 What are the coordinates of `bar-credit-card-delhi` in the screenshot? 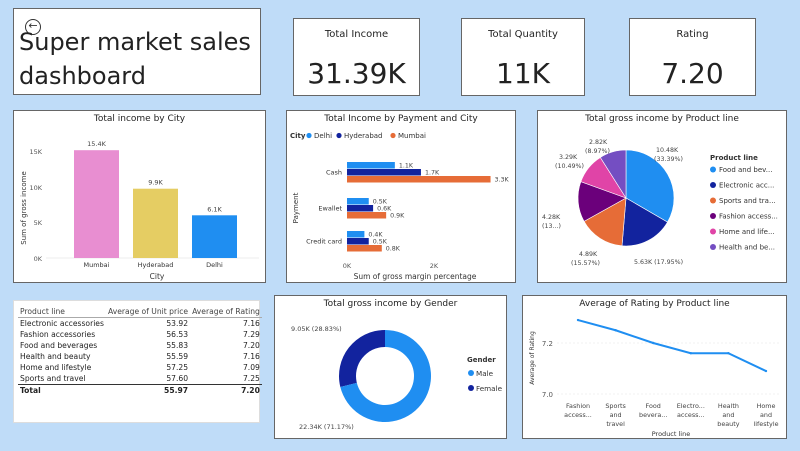 It's located at (356, 234).